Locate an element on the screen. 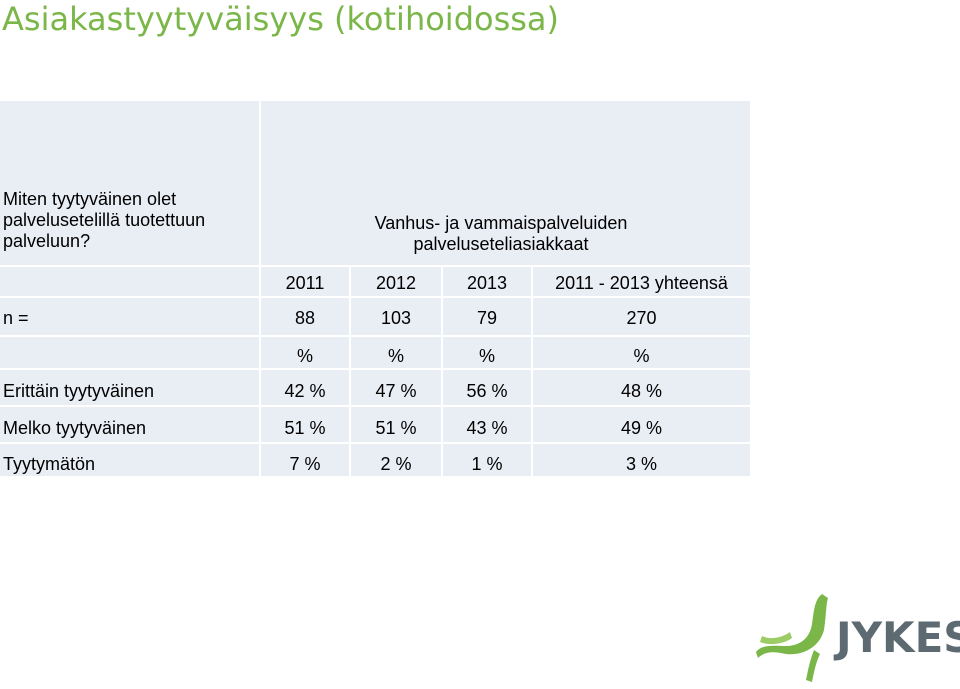  table-cell: 47 % is located at coordinates (396, 387).